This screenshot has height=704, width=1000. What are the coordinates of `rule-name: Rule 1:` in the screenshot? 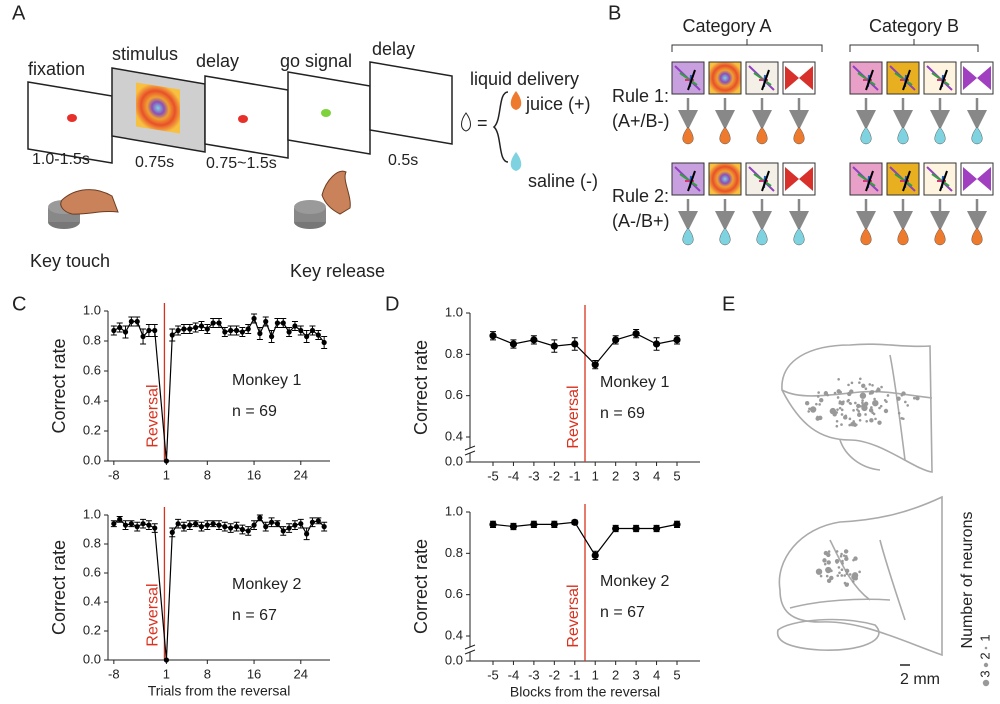 It's located at (640, 96).